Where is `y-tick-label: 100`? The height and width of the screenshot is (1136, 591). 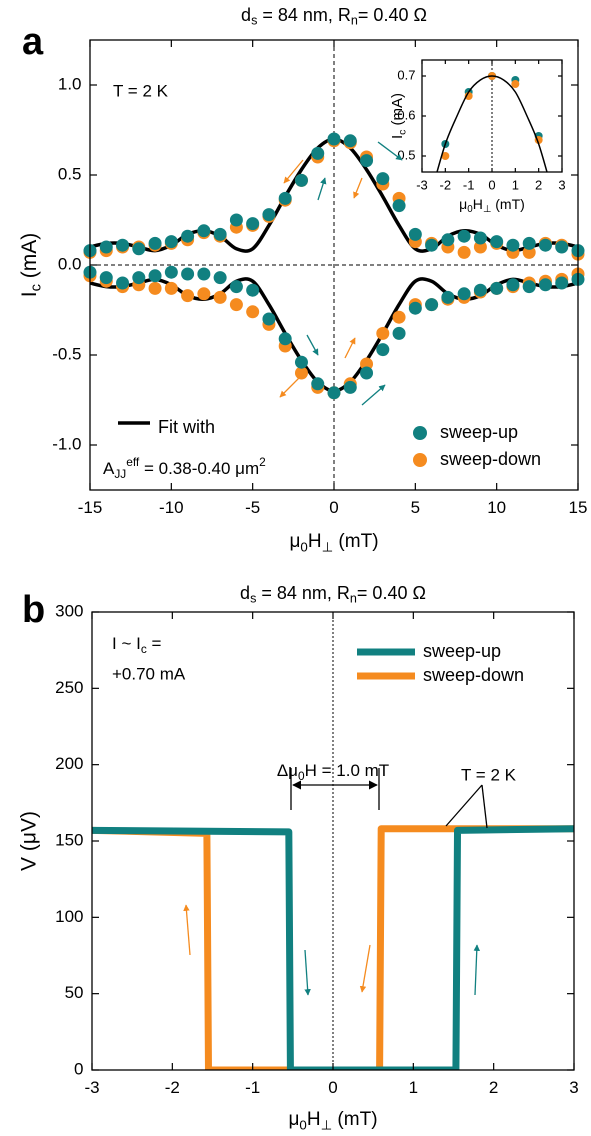
y-tick-label: 100 is located at coordinates (69, 916).